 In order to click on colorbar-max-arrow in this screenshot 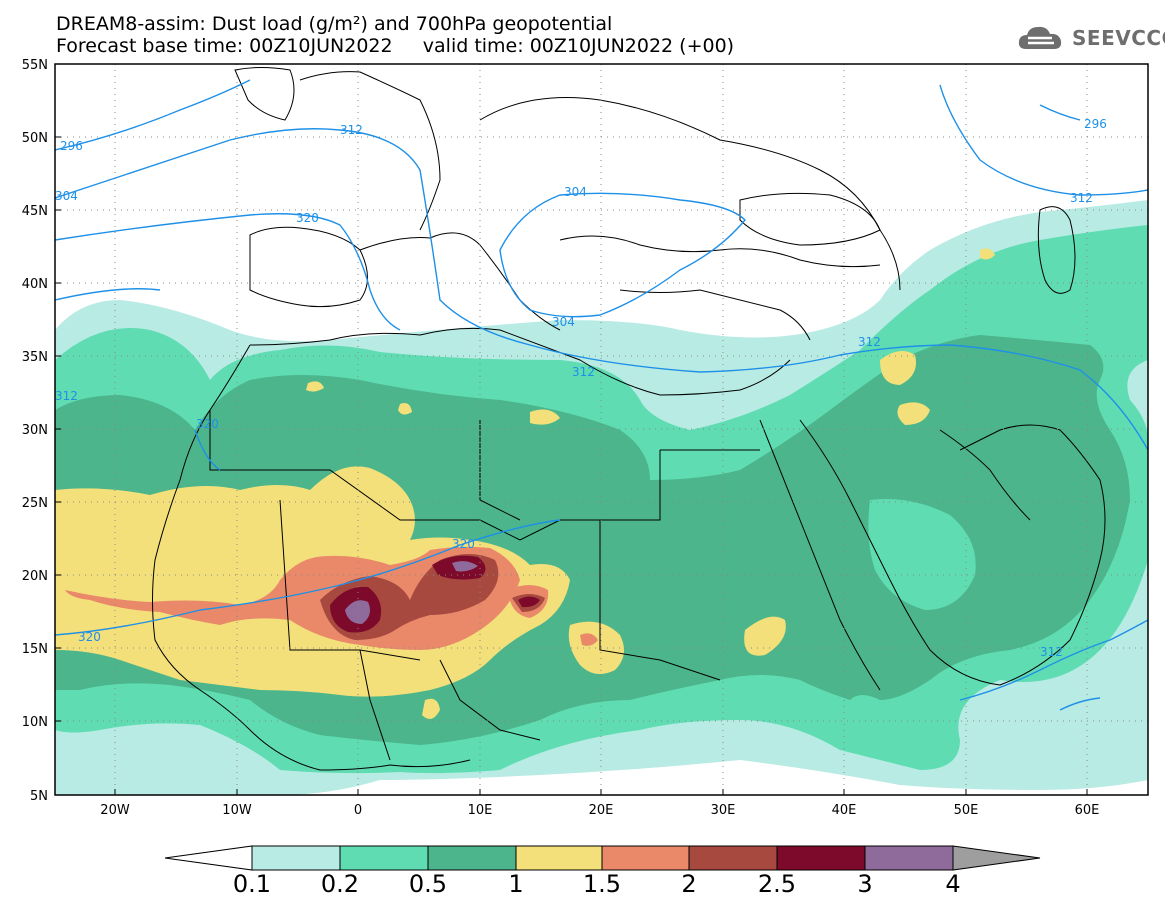, I will do `click(996, 858)`.